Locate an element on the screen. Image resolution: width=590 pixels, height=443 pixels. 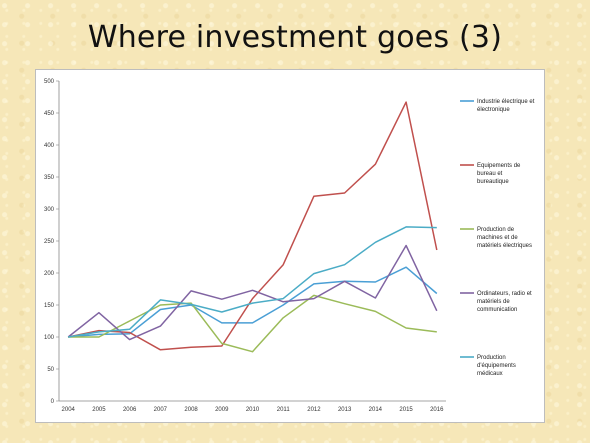
legend-label: Equipements de bureau et bureautique is located at coordinates (499, 174).